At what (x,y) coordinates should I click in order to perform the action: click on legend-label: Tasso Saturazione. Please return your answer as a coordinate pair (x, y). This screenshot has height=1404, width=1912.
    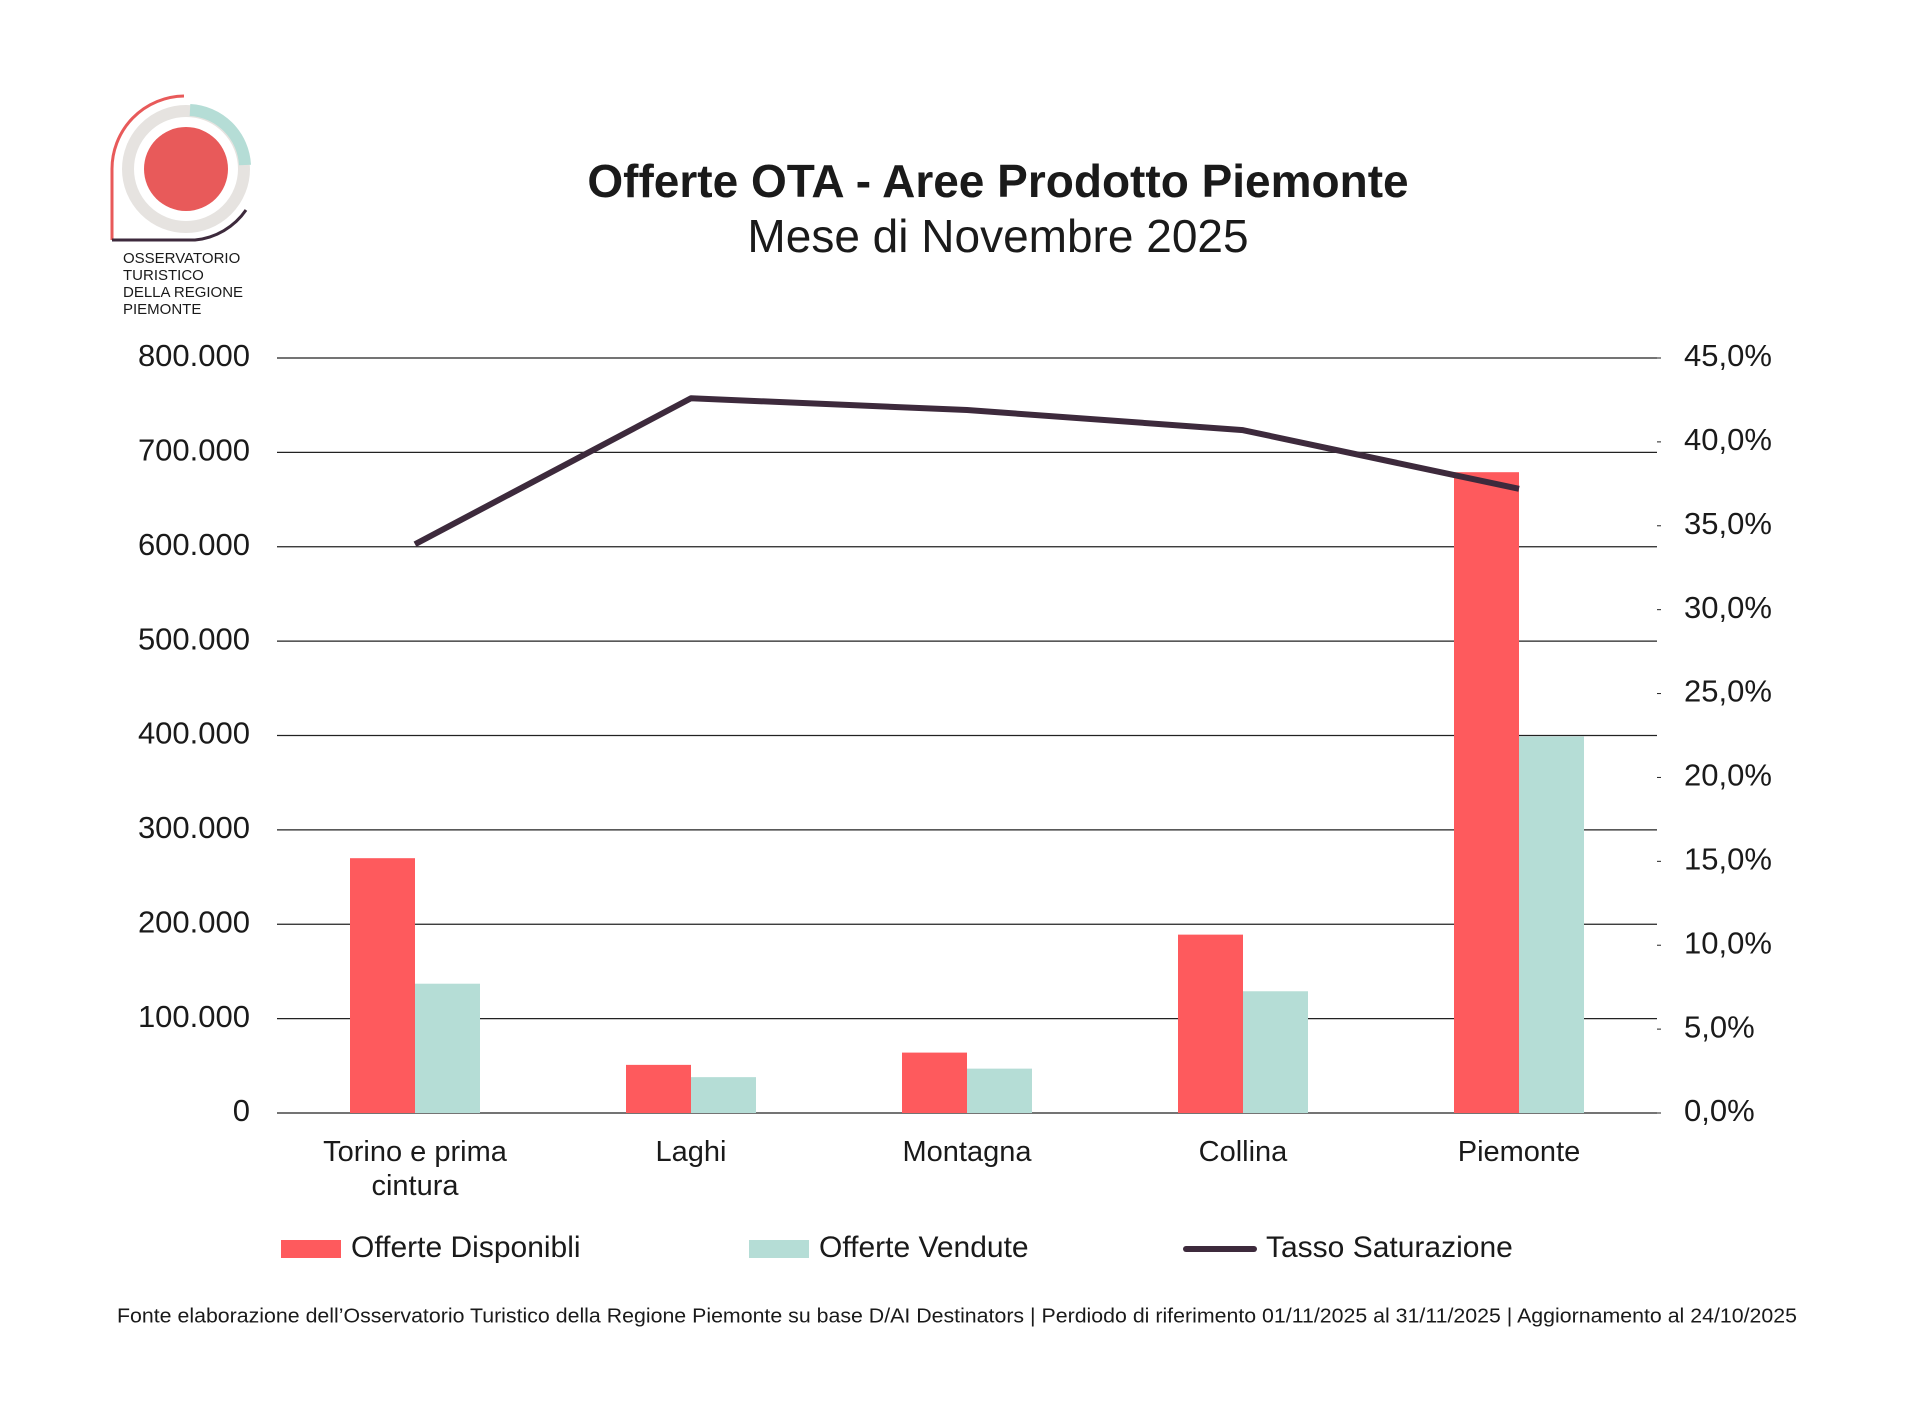
    Looking at the image, I should click on (1389, 1247).